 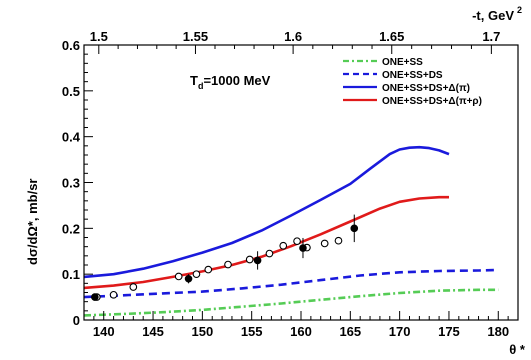 I want to click on top-tick-label: 1.6, so click(x=293, y=36).